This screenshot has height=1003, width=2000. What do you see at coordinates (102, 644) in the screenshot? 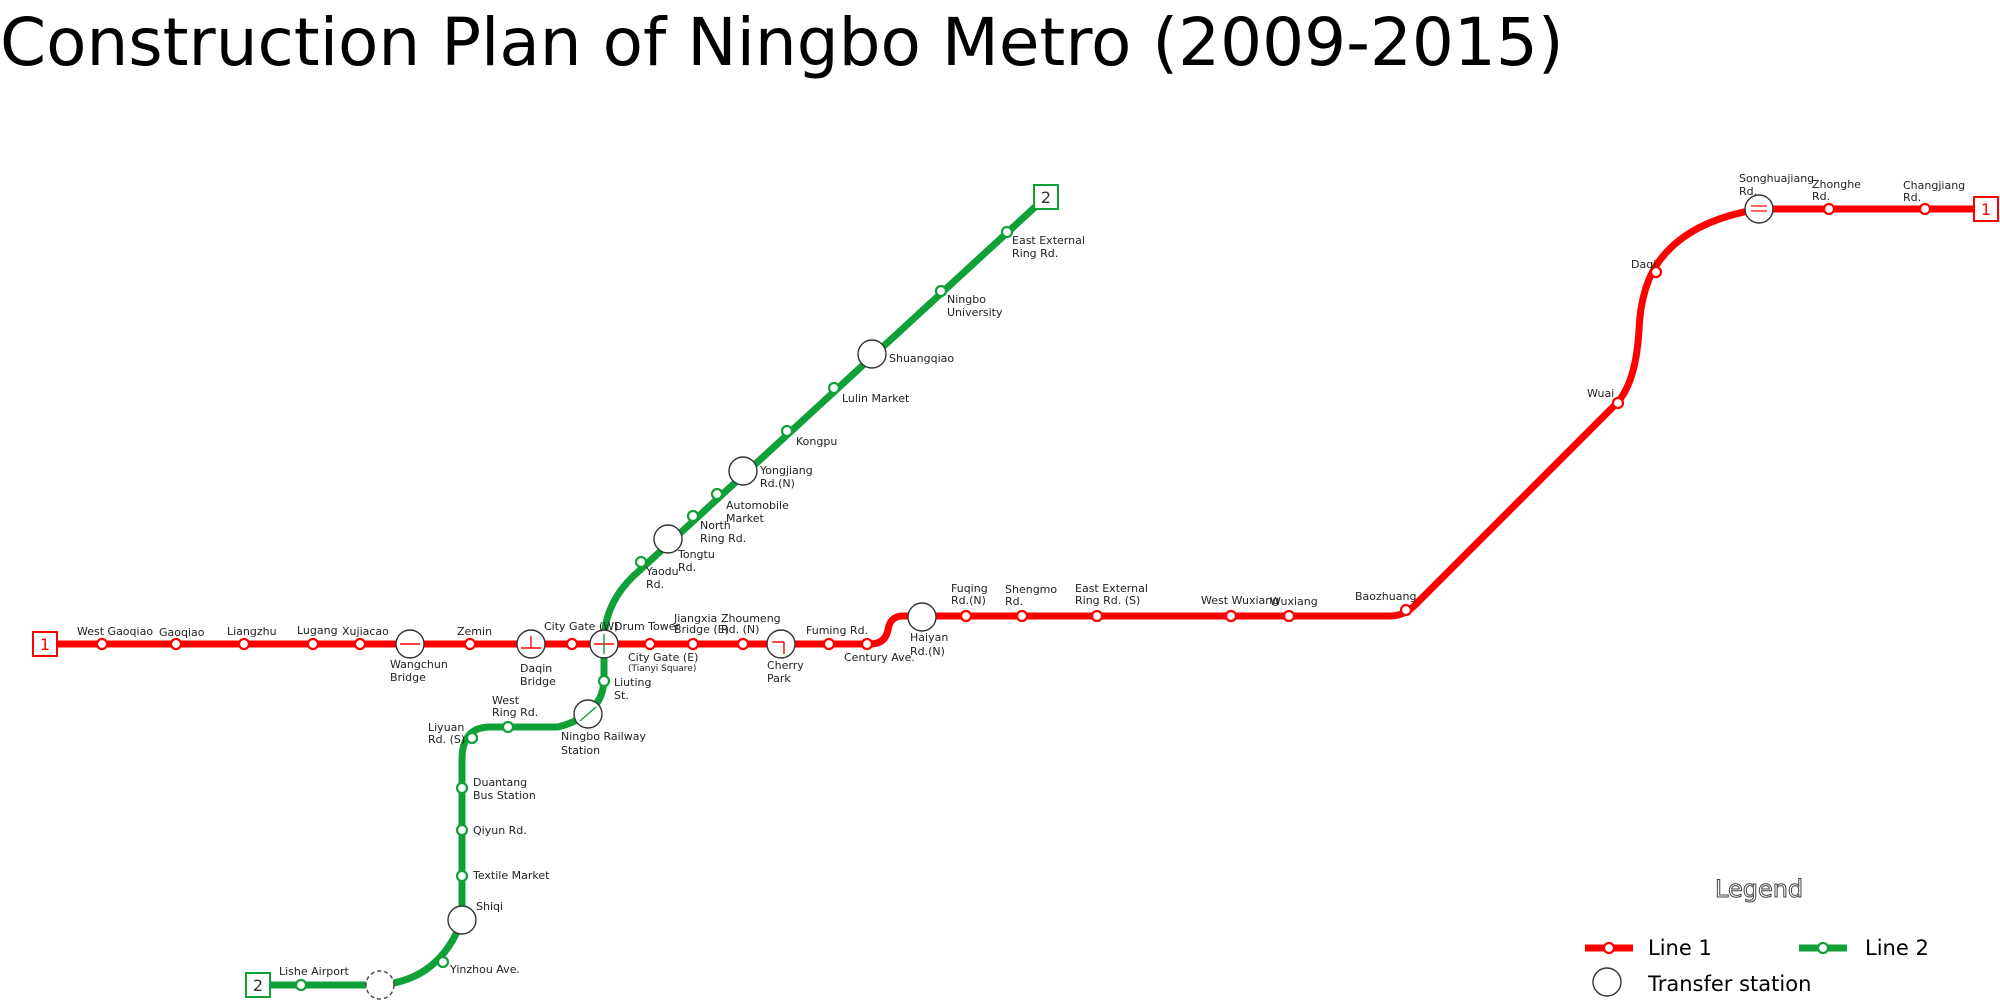
I see `station-dot-west-gaoqiao` at bounding box center [102, 644].